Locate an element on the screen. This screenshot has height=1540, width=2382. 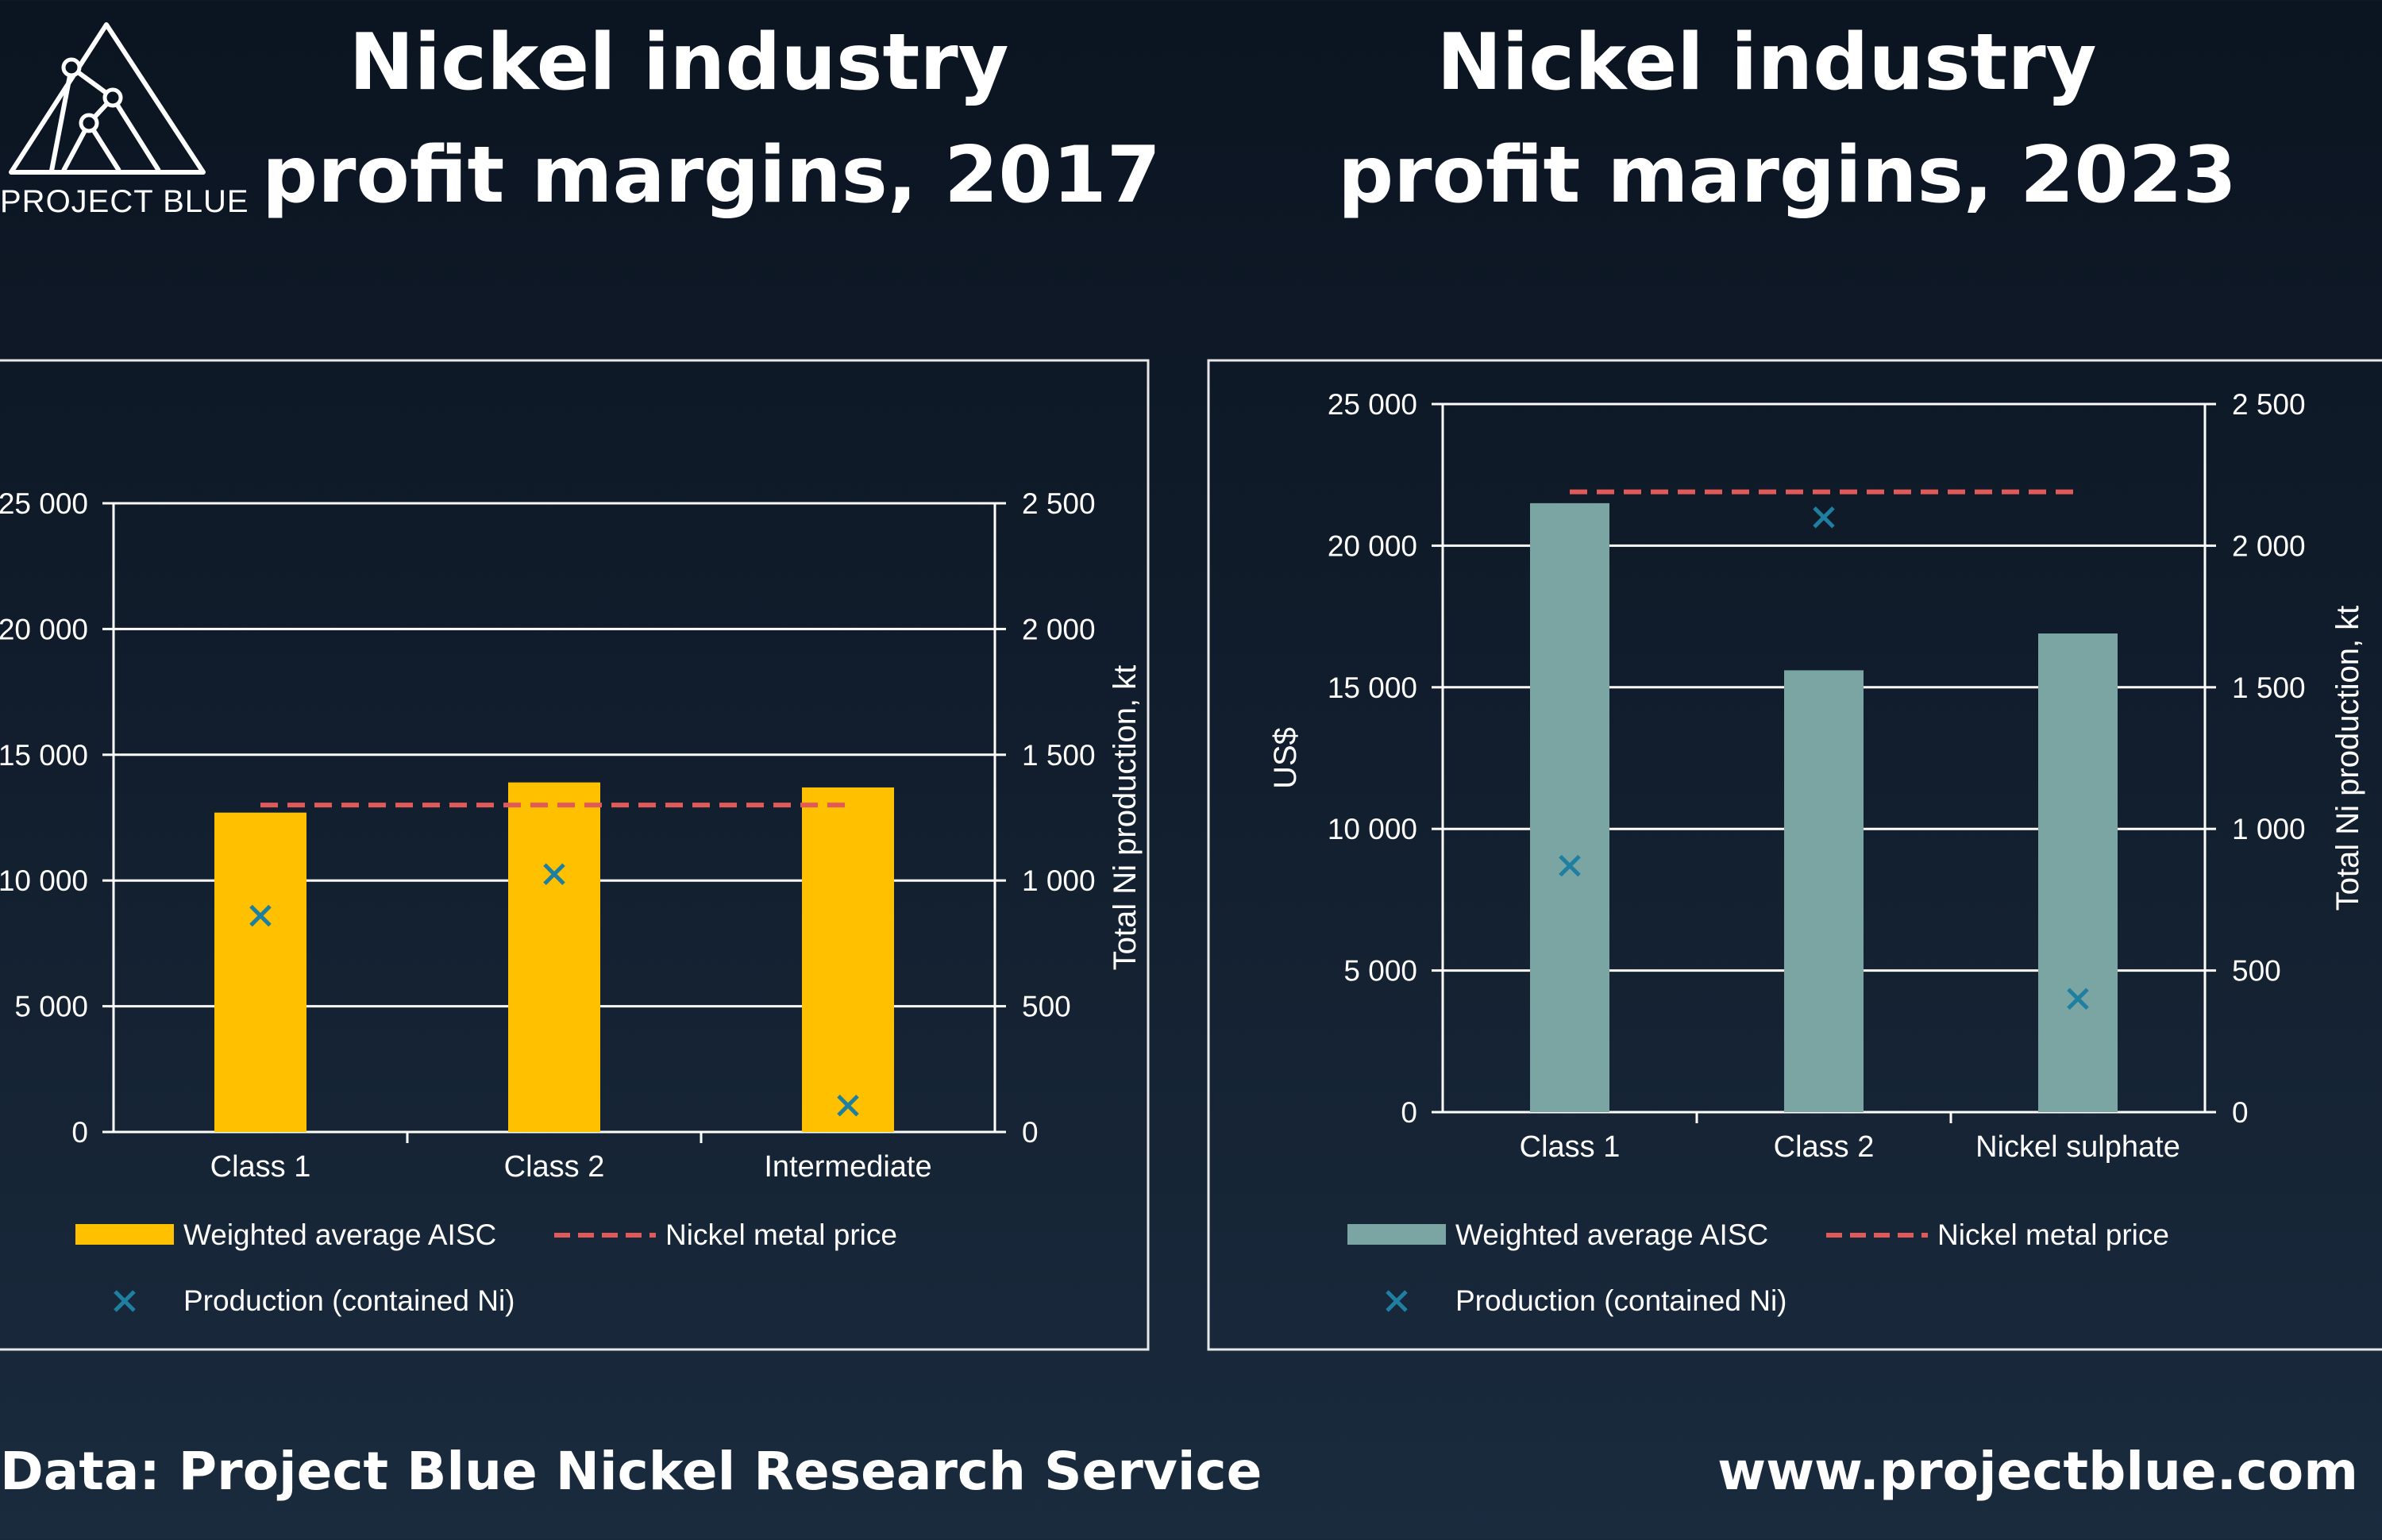
chart-0-legend-production-swatch is located at coordinates (125, 1301).